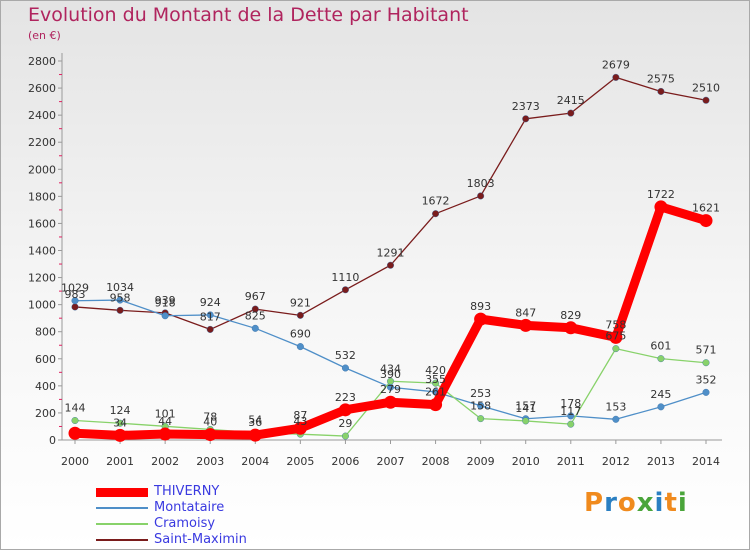 The height and width of the screenshot is (550, 750). Describe the element at coordinates (436, 201) in the screenshot. I see `data-label: 1672` at that location.